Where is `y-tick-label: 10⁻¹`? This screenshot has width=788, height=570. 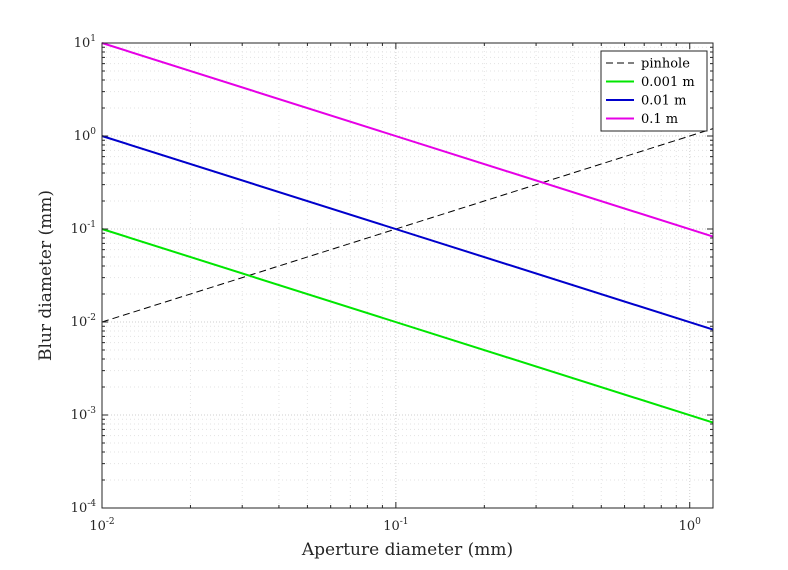 y-tick-label: 10⁻¹ is located at coordinates (83, 228).